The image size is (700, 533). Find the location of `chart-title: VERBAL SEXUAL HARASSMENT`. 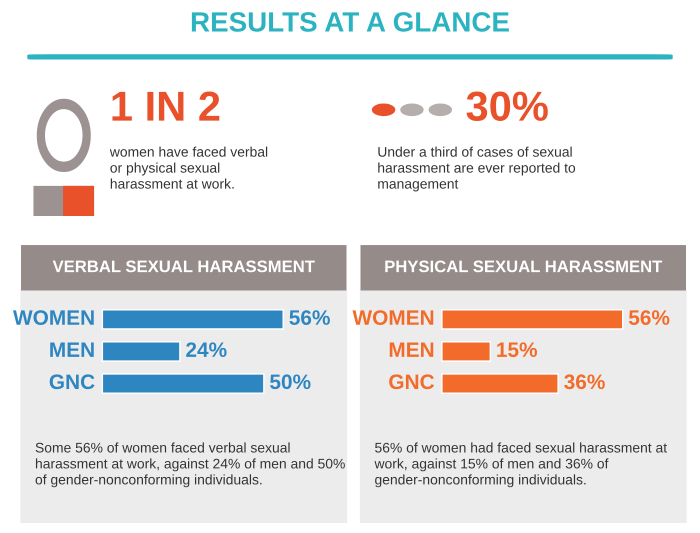

chart-title: VERBAL SEXUAL HARASSMENT is located at coordinates (183, 266).